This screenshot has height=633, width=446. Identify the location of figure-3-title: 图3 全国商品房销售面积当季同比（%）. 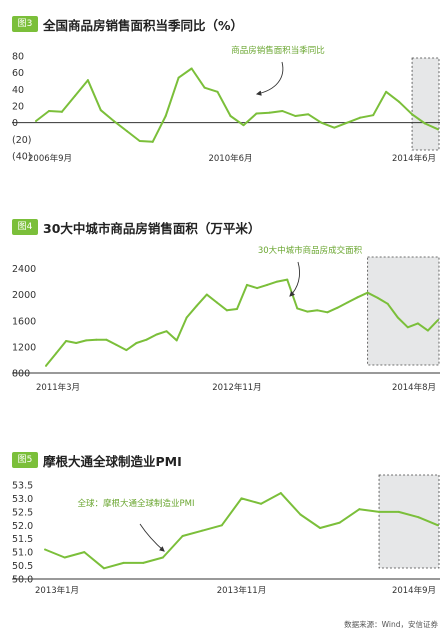
(127, 24).